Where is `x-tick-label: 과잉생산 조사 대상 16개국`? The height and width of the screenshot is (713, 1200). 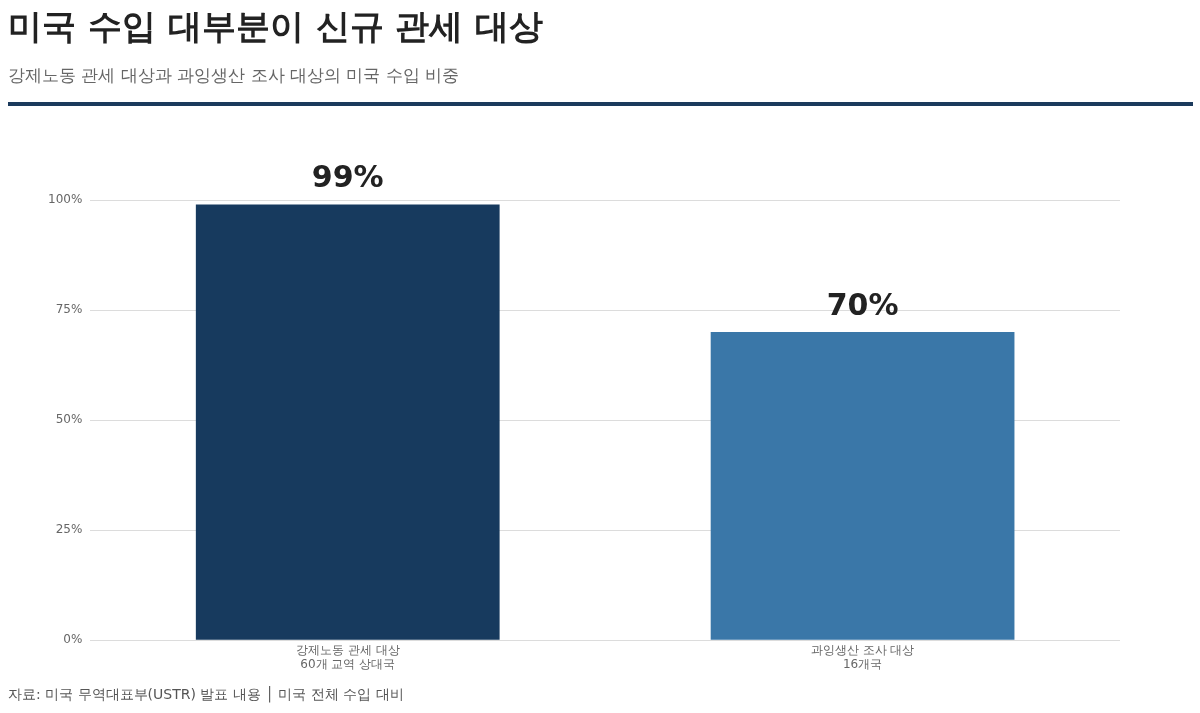
x-tick-label: 과잉생산 조사 대상 16개국 is located at coordinates (862, 656).